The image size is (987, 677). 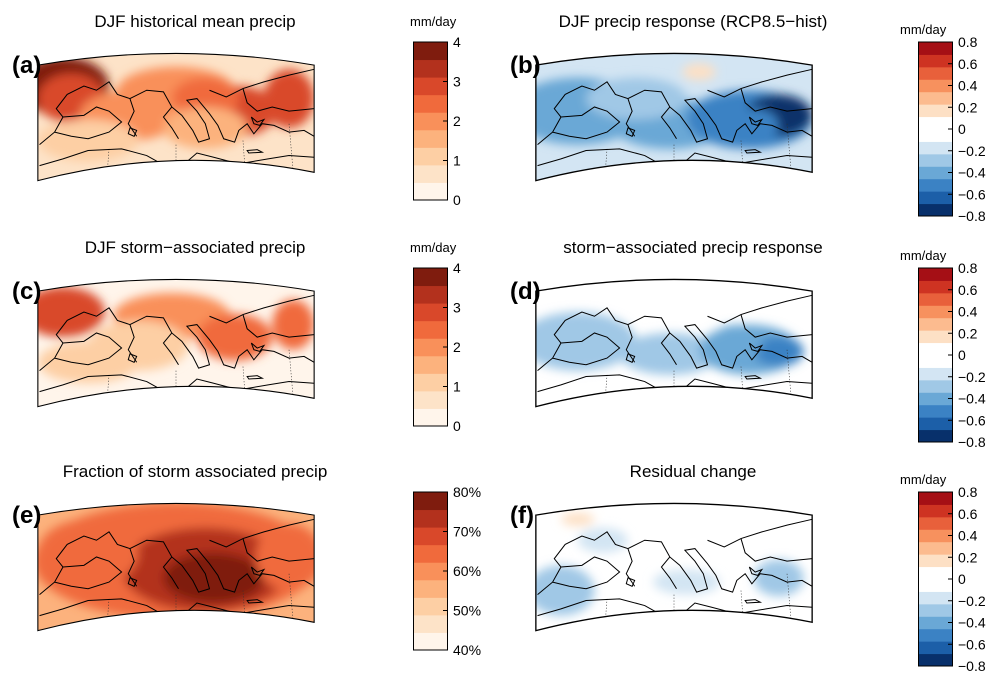 I want to click on colorbar-tick-label: 2, so click(x=457, y=121).